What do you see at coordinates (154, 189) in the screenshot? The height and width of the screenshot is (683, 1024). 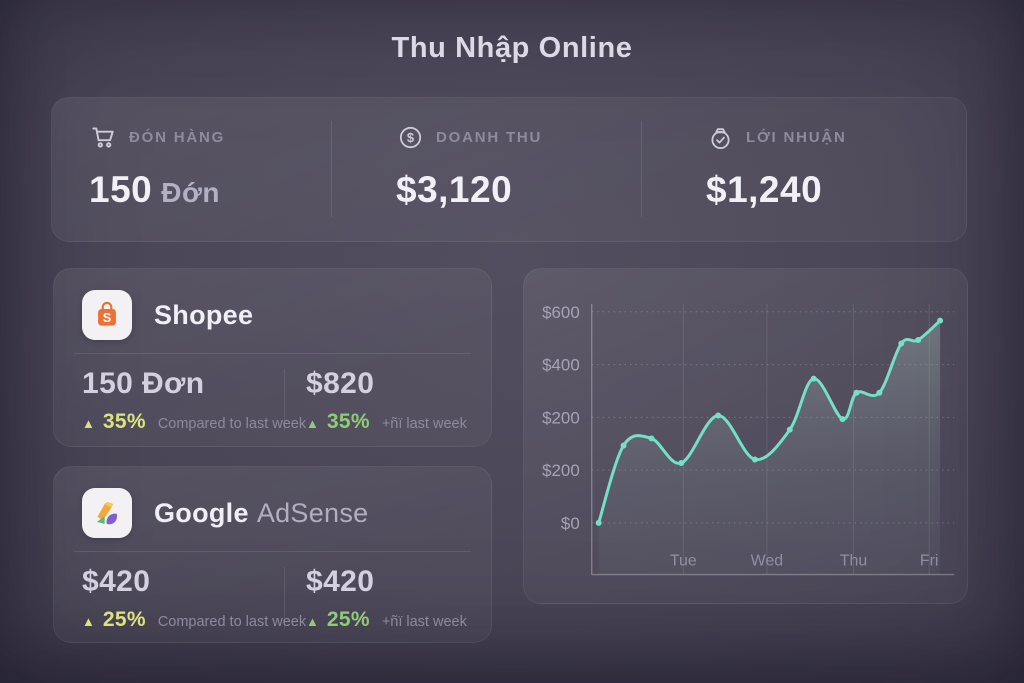 I see `stat-orders-value: 150 Đớn` at bounding box center [154, 189].